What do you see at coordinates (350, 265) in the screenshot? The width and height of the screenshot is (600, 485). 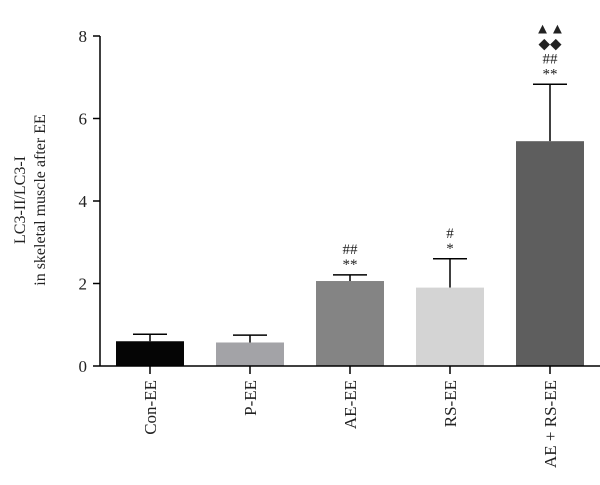 I see `annotation-2-0: **` at bounding box center [350, 265].